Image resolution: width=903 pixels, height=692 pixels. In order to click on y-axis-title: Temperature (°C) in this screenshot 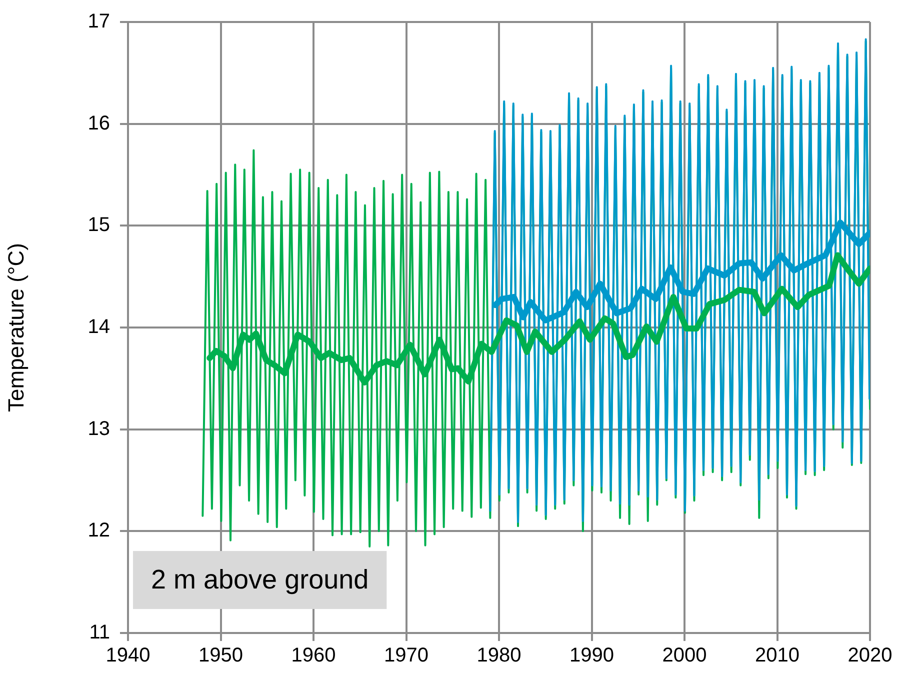, I will do `click(15, 327)`.